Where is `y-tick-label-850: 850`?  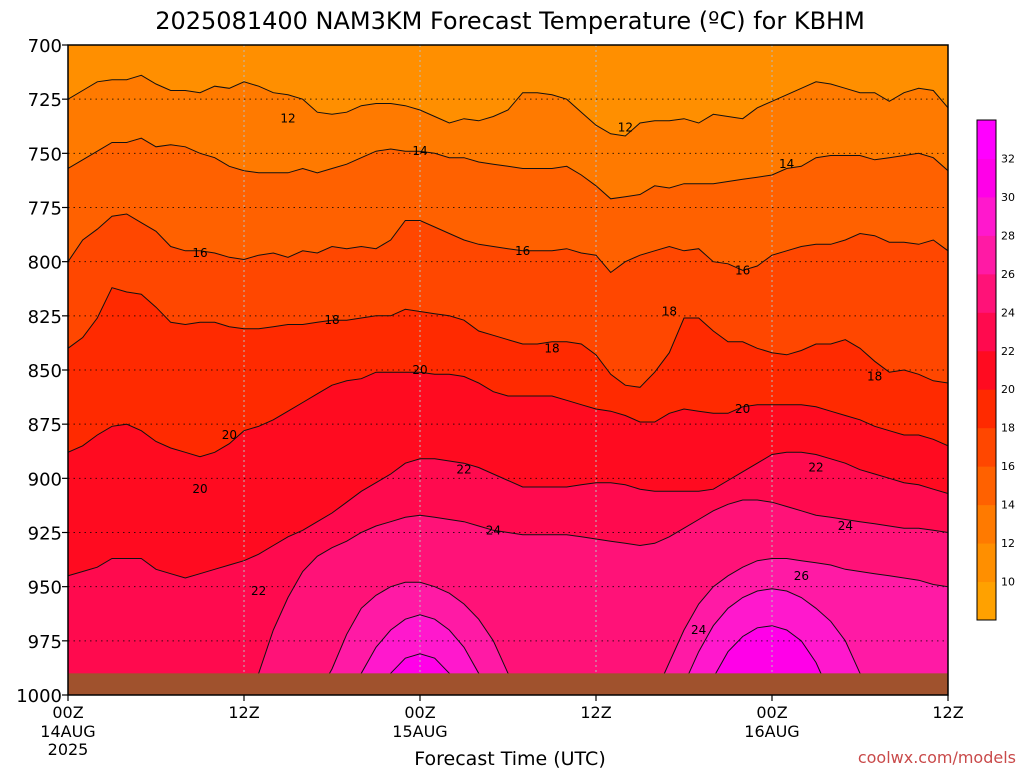
y-tick-label-850: 850 is located at coordinates (45, 371).